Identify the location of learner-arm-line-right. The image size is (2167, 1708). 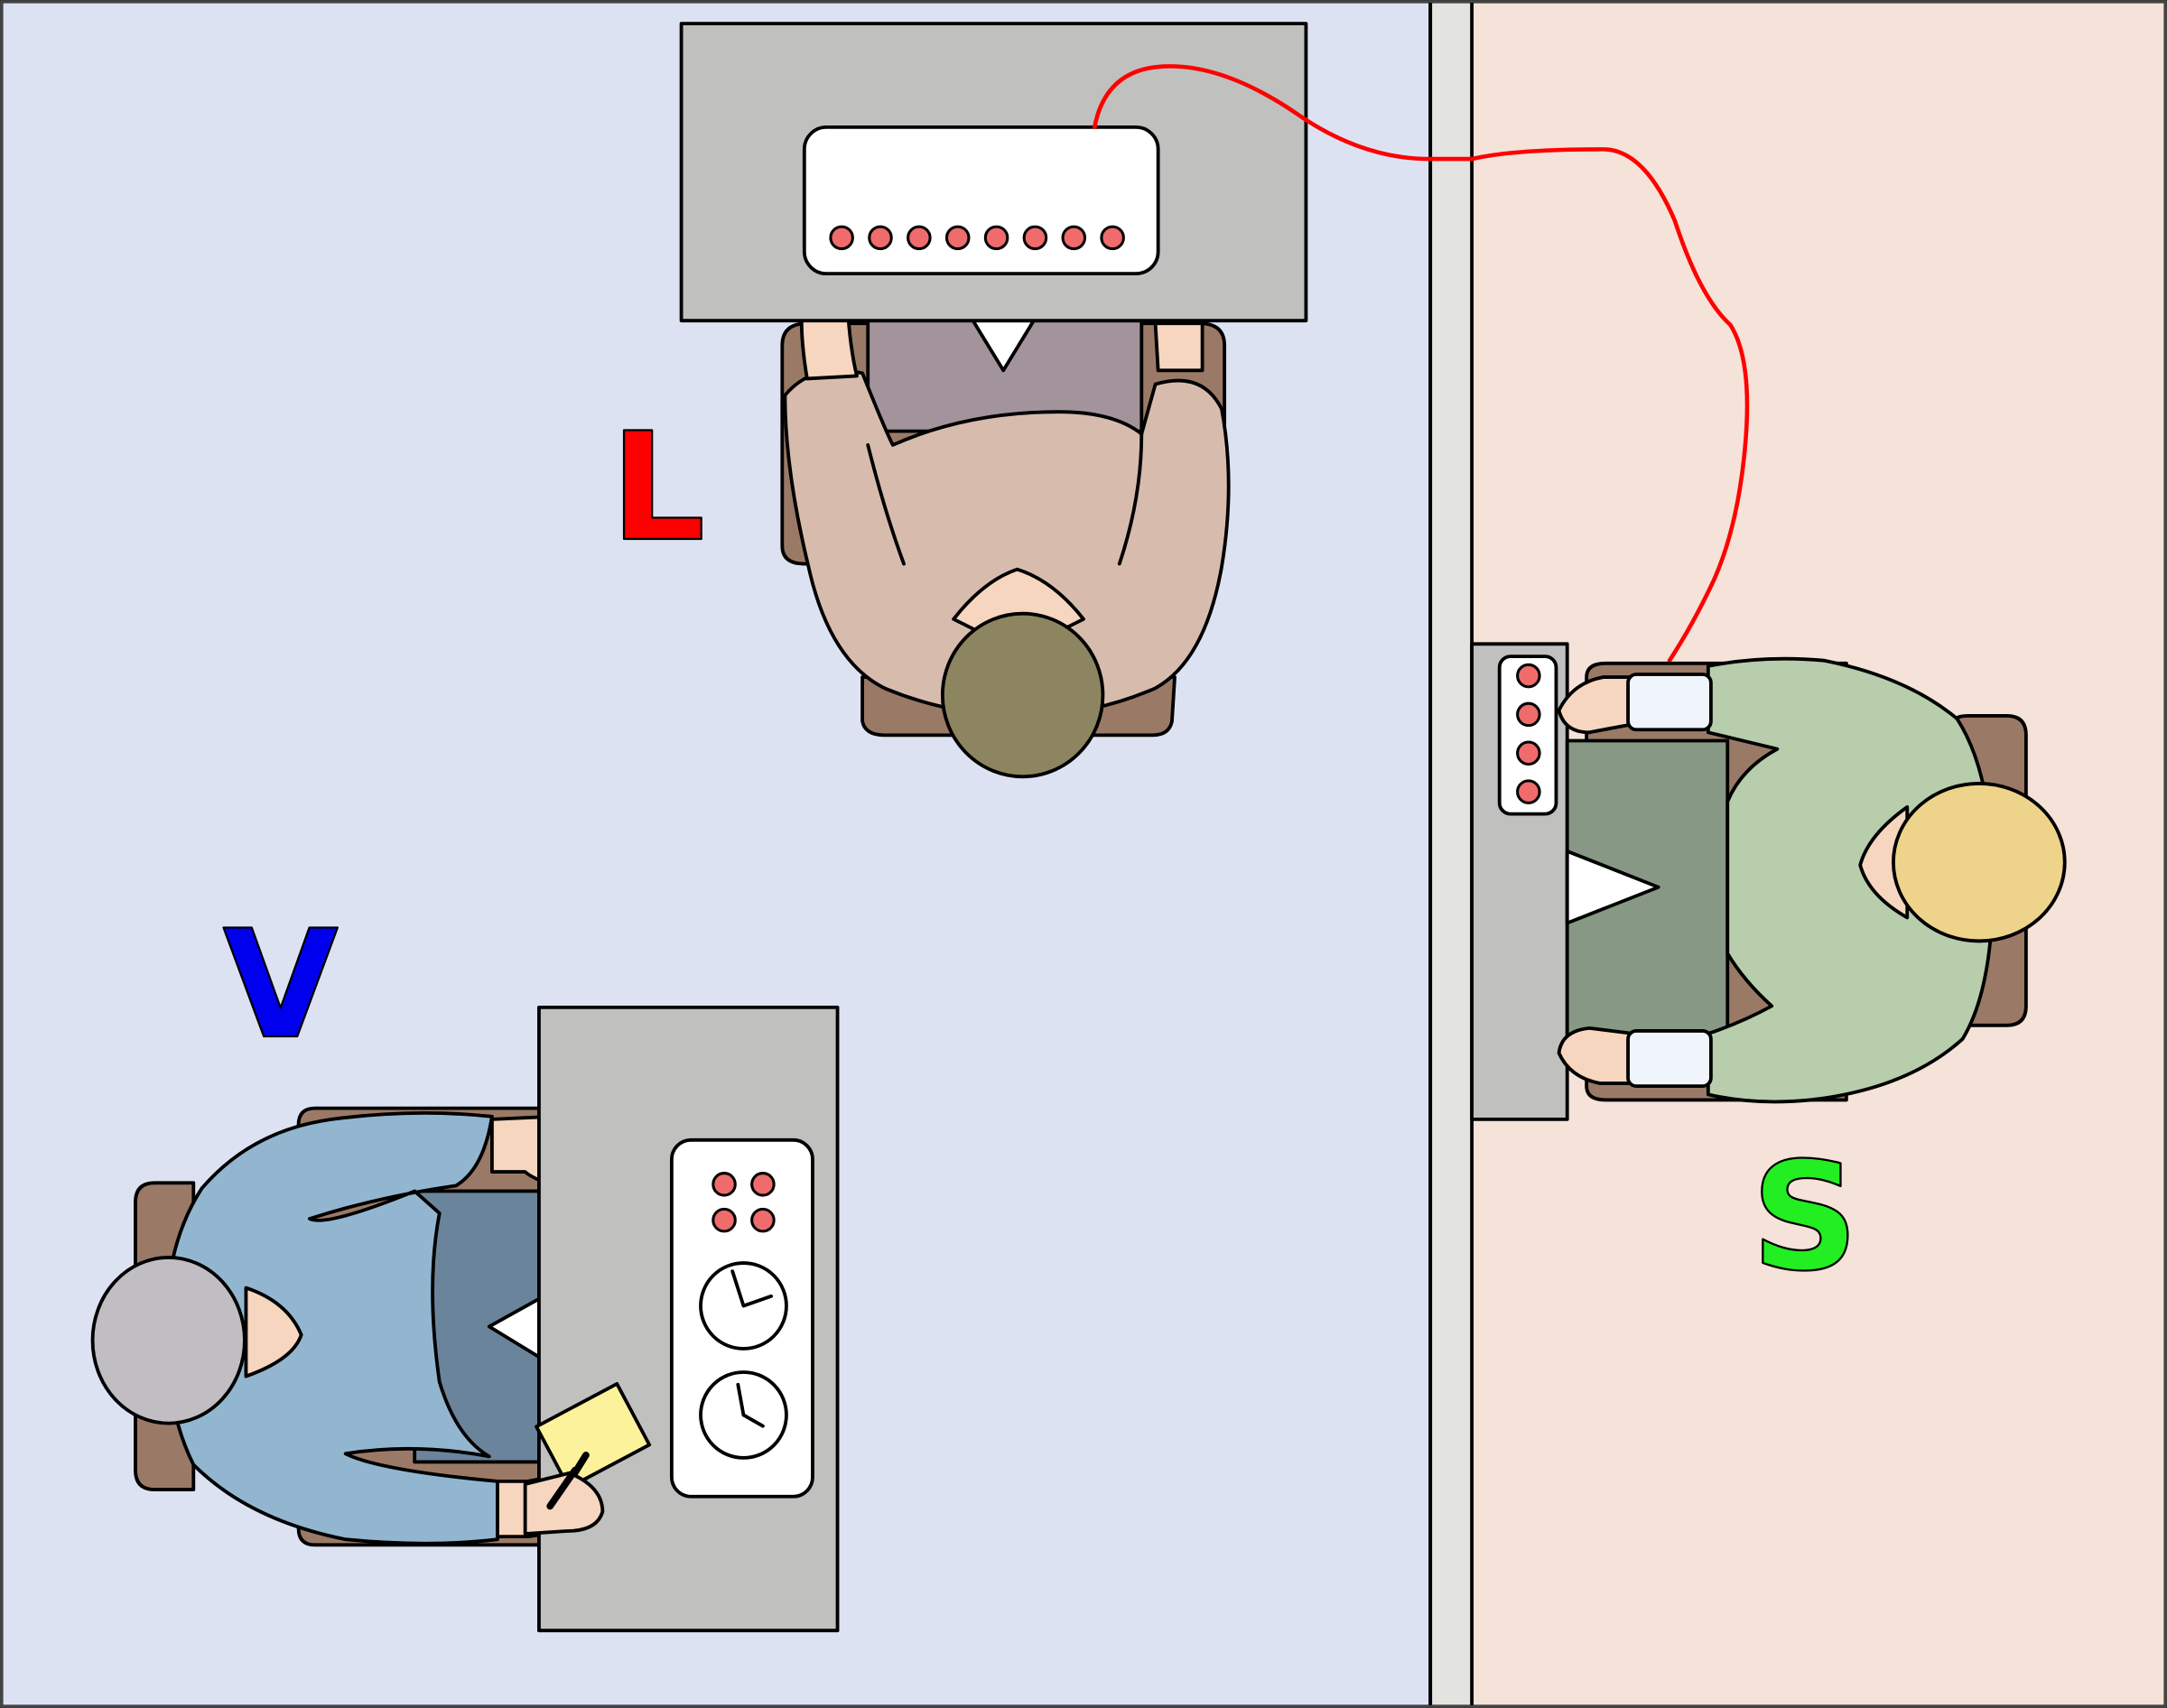
(1131, 499).